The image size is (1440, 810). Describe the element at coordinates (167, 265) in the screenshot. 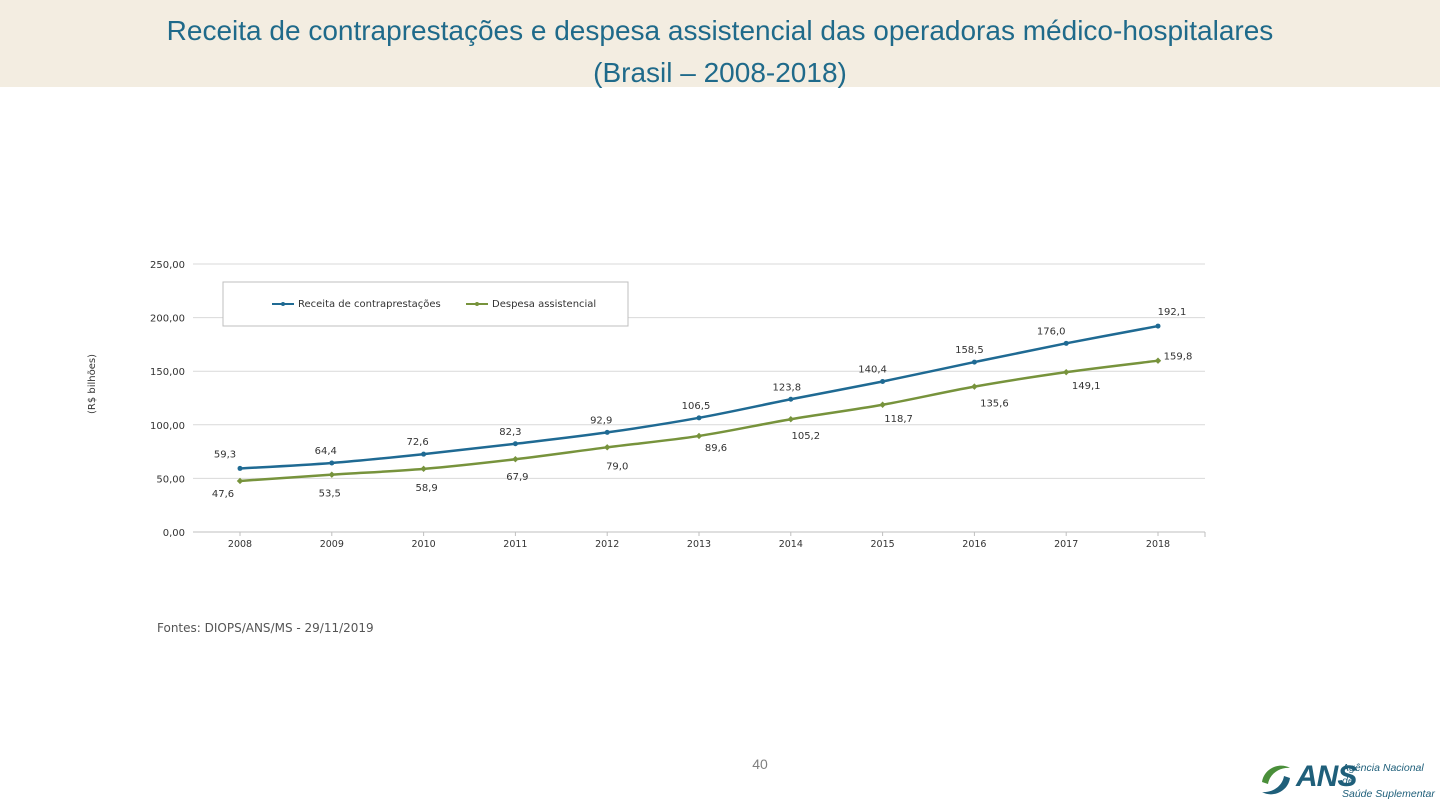

I see `y-tick-label: 250,00` at that location.